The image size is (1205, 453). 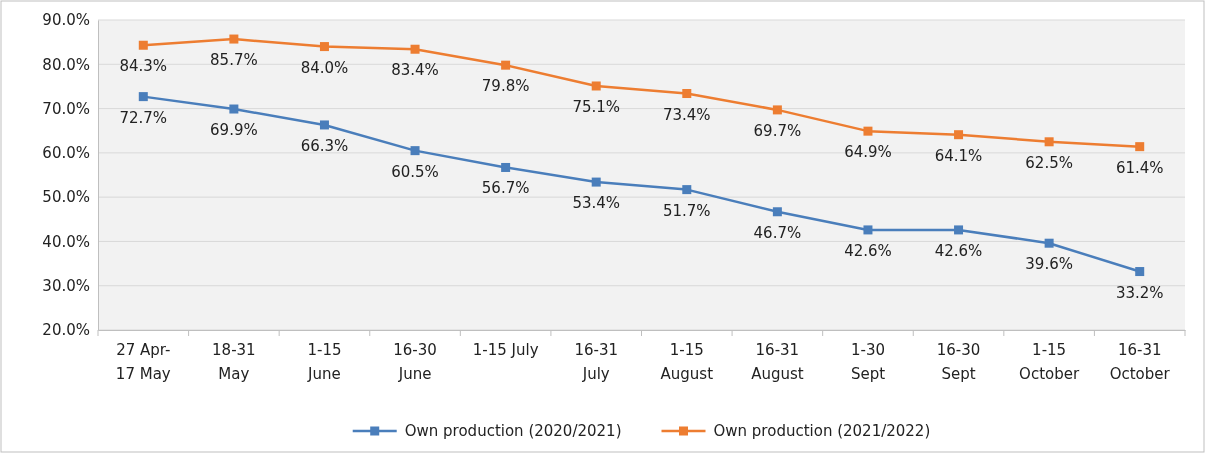 I want to click on data-label: 79.8%, so click(x=505, y=86).